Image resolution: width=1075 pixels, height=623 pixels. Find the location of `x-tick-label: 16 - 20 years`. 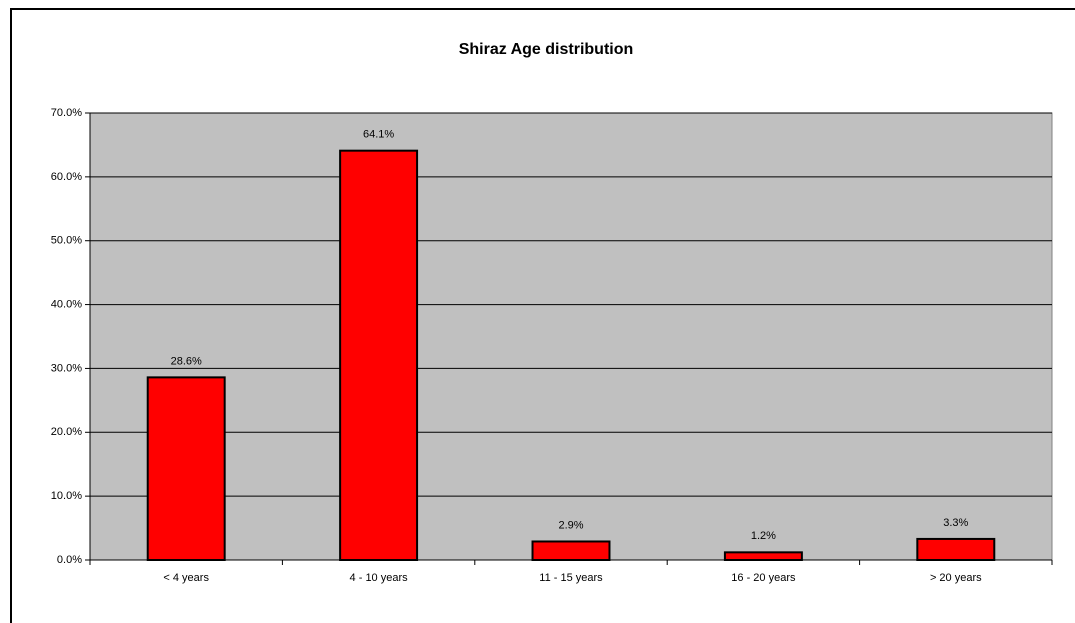

x-tick-label: 16 - 20 years is located at coordinates (763, 578).